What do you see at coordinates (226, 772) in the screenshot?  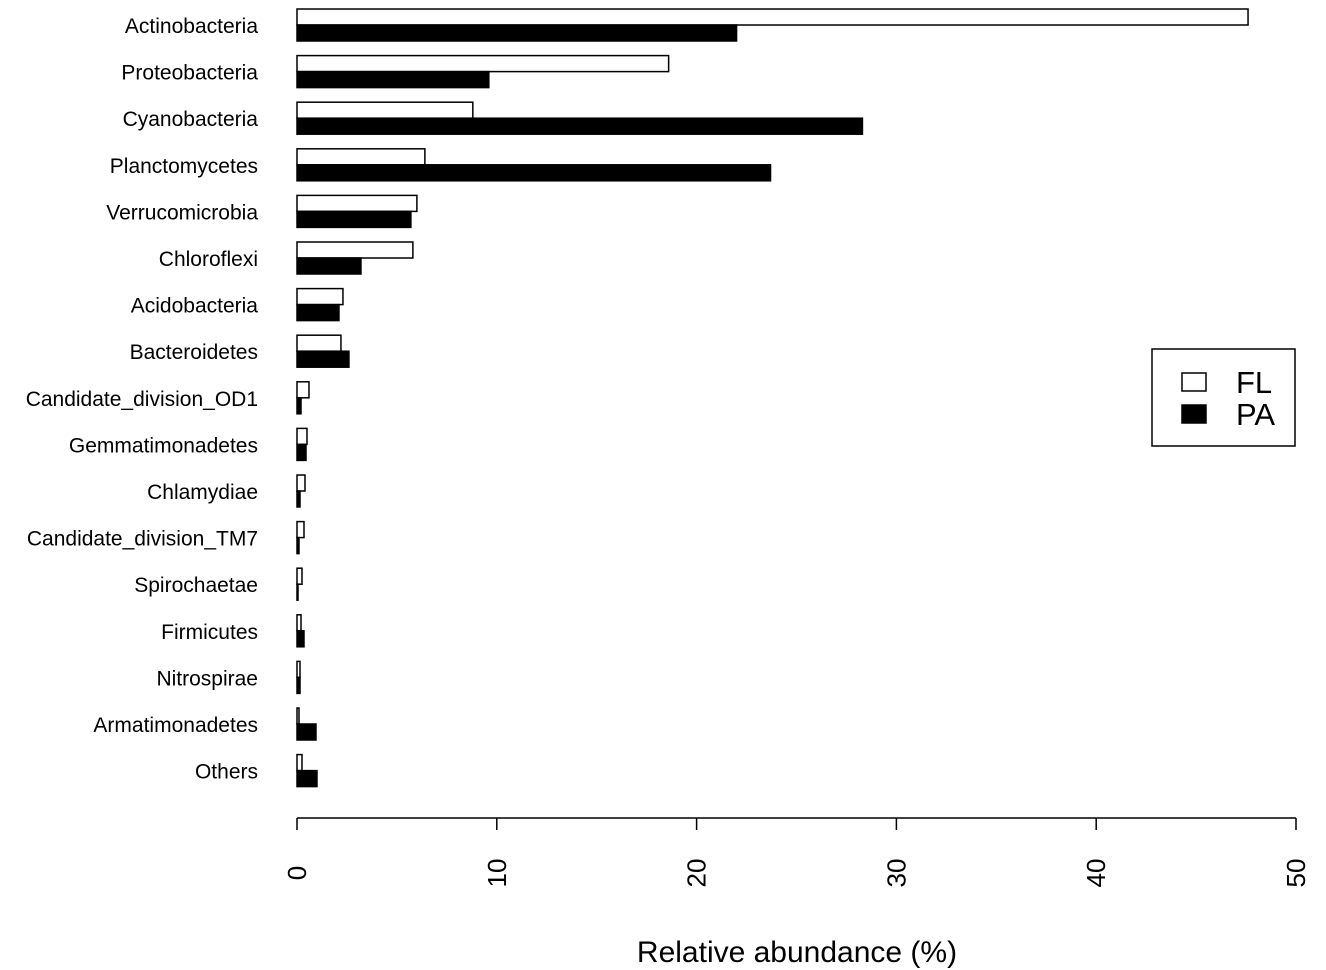 I see `category-label: Others` at bounding box center [226, 772].